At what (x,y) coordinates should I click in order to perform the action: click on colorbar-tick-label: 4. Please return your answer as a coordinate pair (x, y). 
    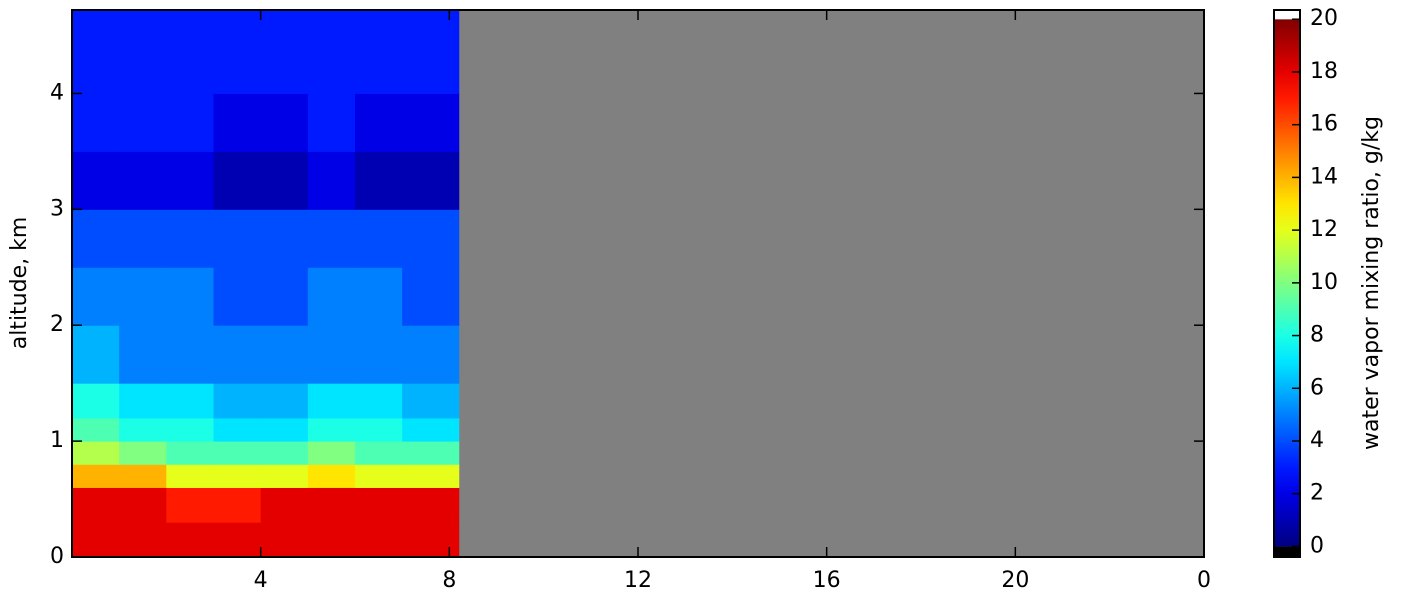
    Looking at the image, I should click on (1317, 440).